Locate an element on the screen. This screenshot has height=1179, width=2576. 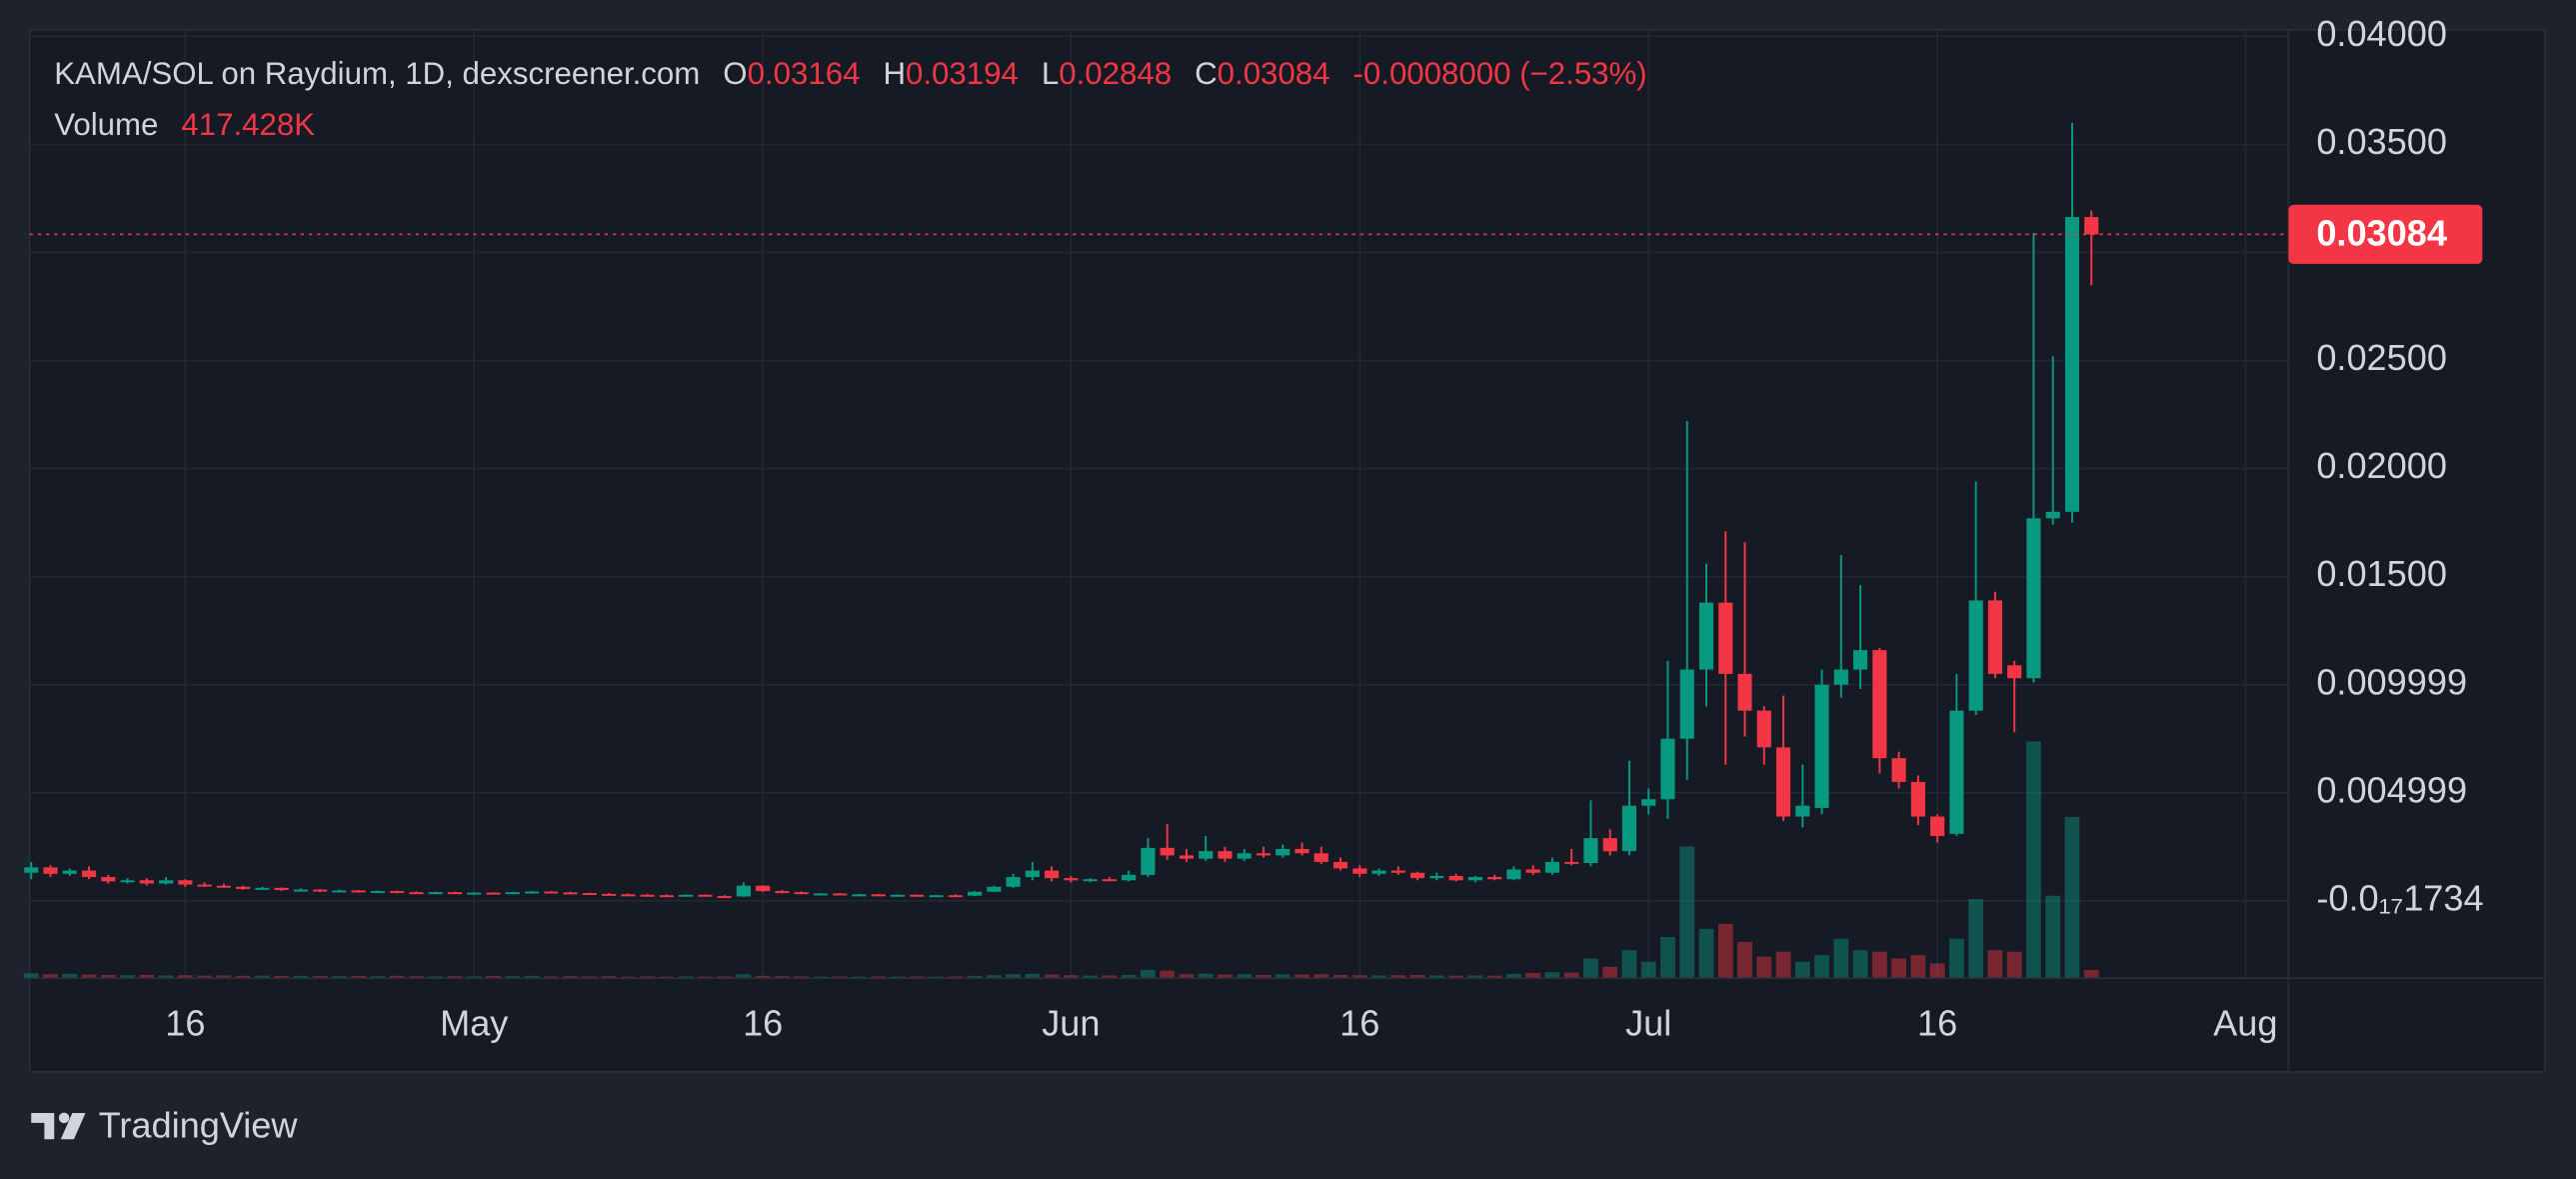
ohlc-label: C is located at coordinates (1206, 73).